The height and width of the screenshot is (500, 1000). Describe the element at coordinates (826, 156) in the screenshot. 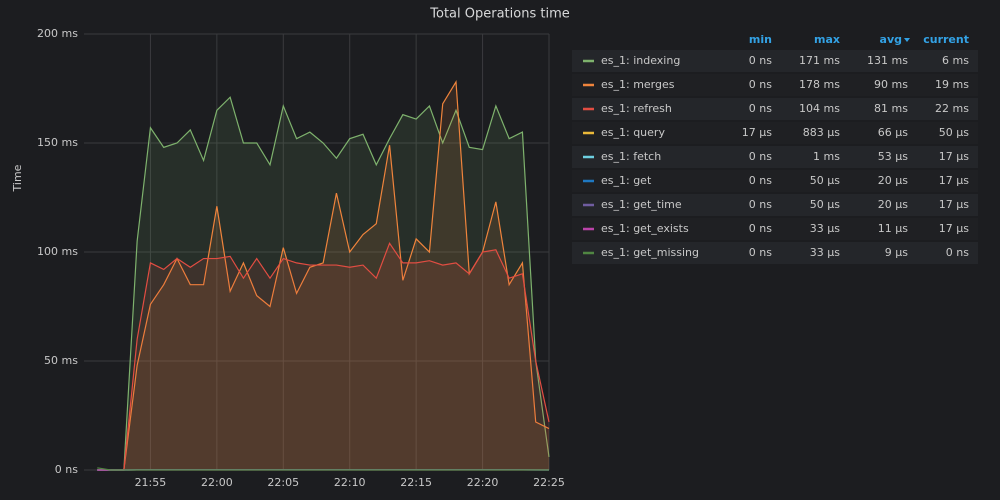

I see `legend-stat: 1 ms` at that location.